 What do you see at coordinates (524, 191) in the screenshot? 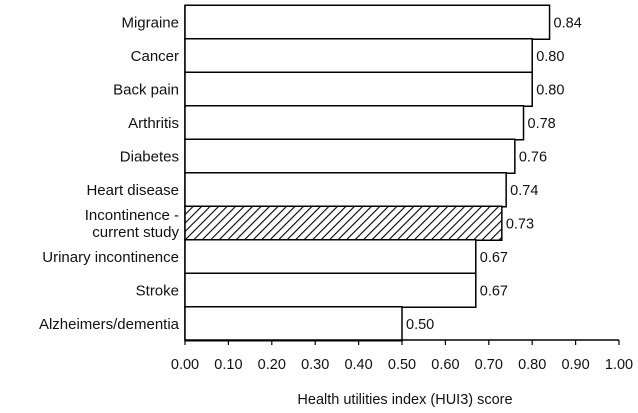
I see `value-label: 0.74` at bounding box center [524, 191].